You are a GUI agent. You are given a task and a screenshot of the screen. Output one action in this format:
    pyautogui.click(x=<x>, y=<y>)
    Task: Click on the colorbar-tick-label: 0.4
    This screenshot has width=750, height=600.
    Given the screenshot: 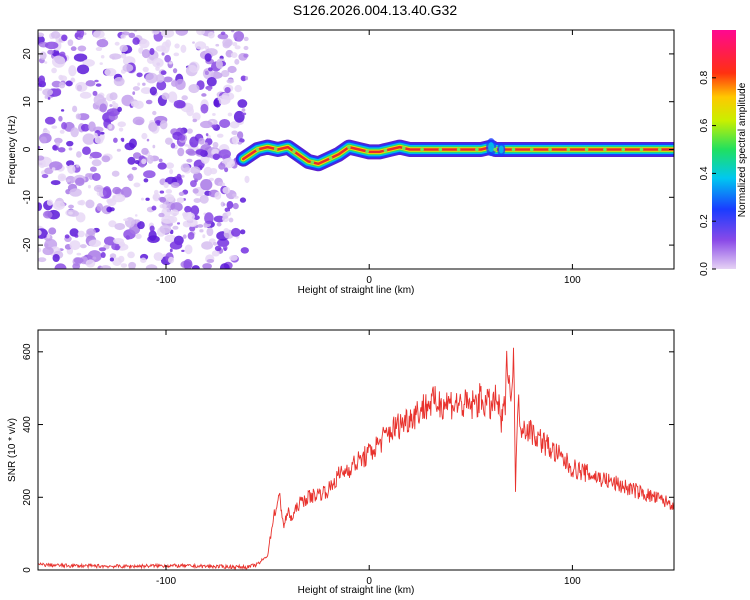 What is the action you would take?
    pyautogui.click(x=704, y=173)
    